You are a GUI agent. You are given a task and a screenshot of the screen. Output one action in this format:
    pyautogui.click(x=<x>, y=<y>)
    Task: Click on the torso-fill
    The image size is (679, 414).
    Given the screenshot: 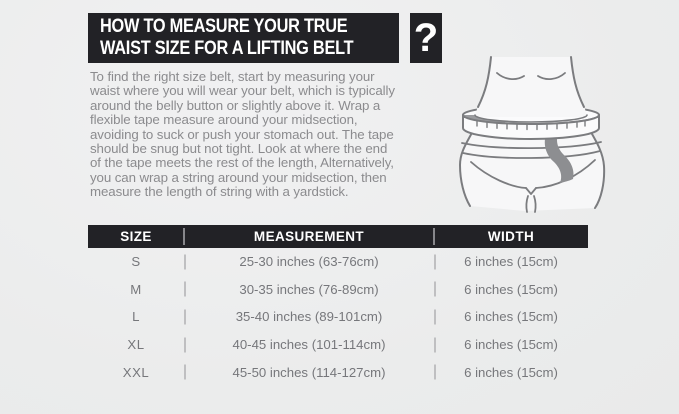 What is the action you would take?
    pyautogui.click(x=531, y=87)
    